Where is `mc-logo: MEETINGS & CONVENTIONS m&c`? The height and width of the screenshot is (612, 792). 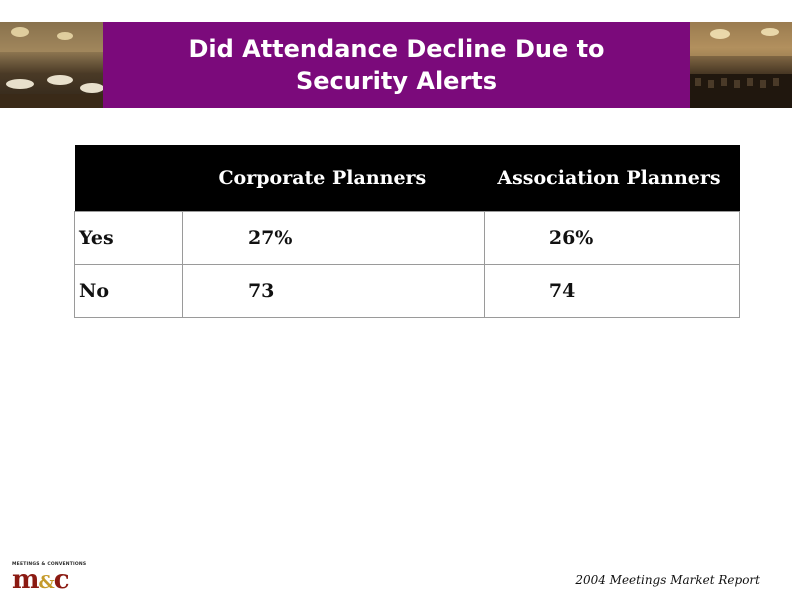
mc-logo: MEETINGS & CONVENTIONS m&c is located at coordinates (52, 579).